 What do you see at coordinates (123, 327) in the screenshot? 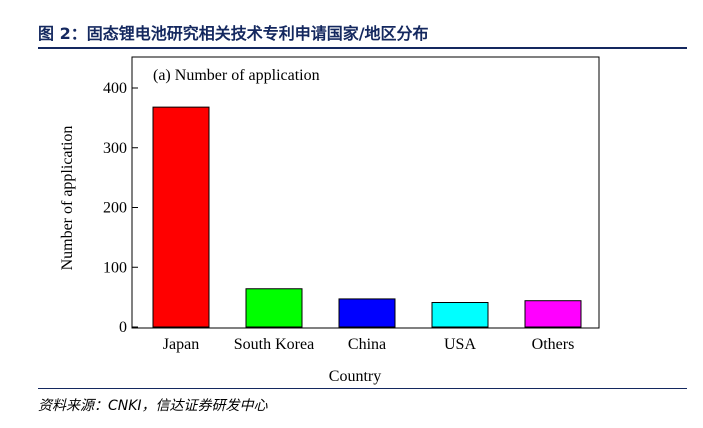
I see `y-tick-label: 0` at bounding box center [123, 327].